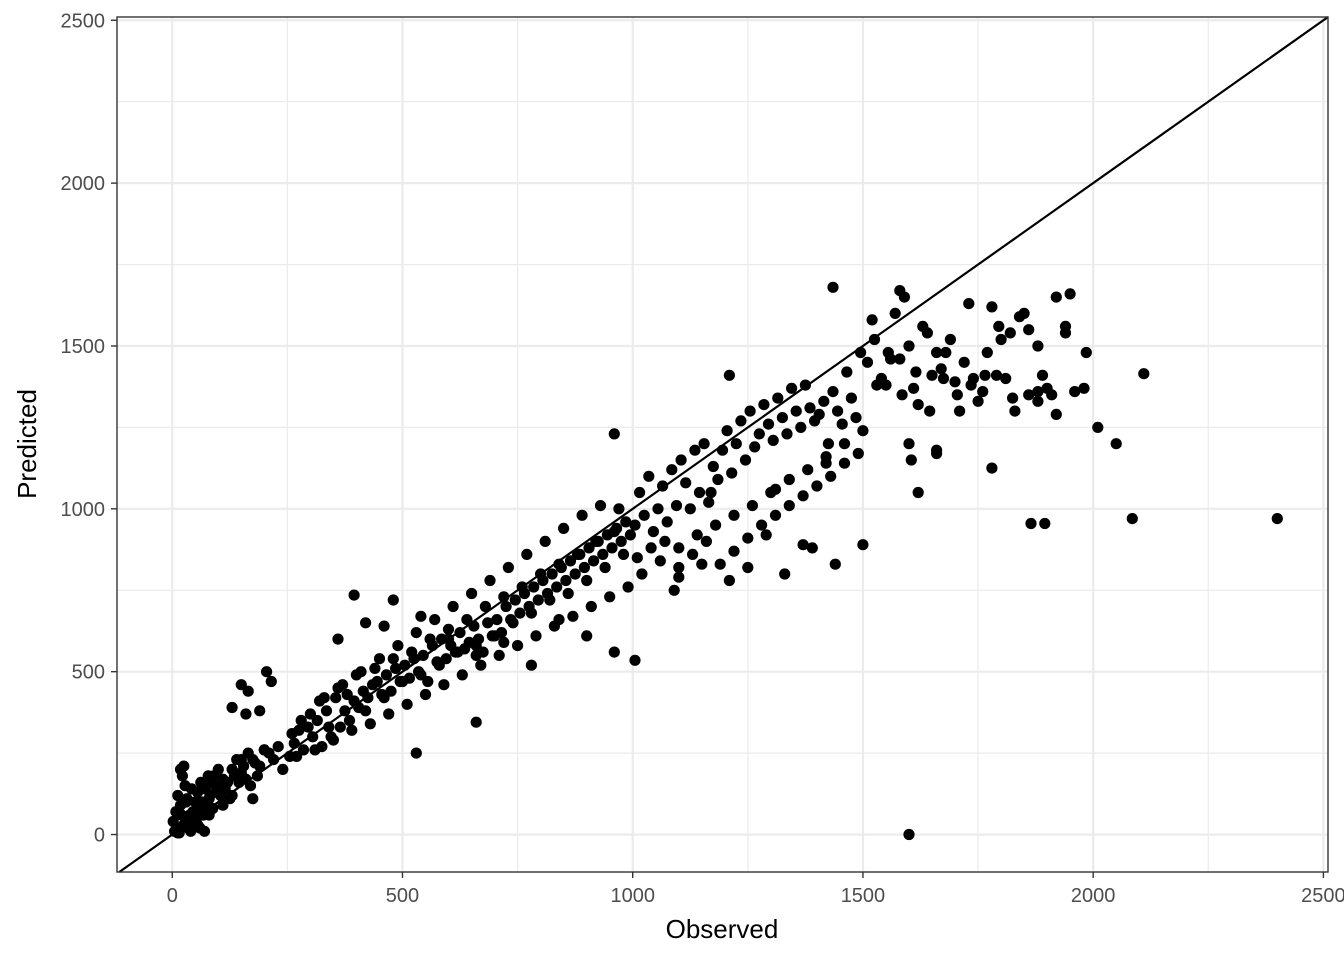 The height and width of the screenshot is (960, 1344). What do you see at coordinates (172, 896) in the screenshot?
I see `x-tick-label: 0` at bounding box center [172, 896].